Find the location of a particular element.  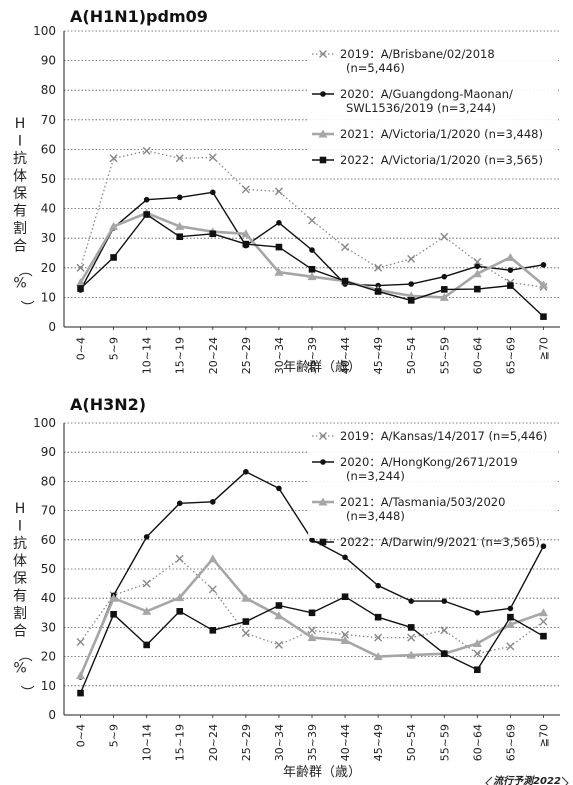

x-tick-label: 5~9 is located at coordinates (114, 735).